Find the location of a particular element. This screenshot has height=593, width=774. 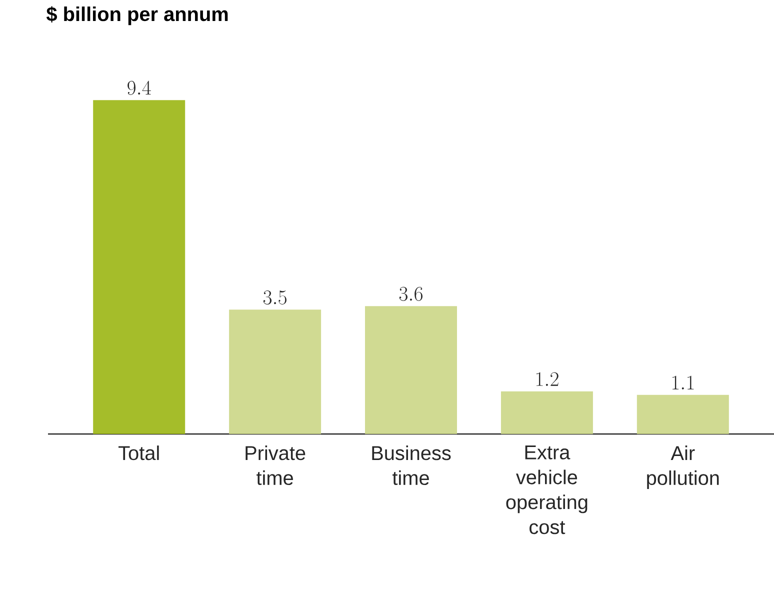

x-tick-label: Private time is located at coordinates (276, 466).